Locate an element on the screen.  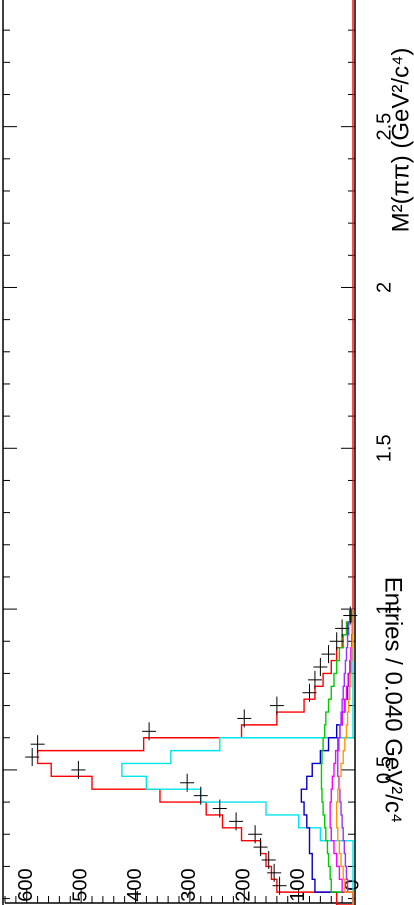
y-axis-ticks: 0 100 200 300 400 500 600 is located at coordinates (183, 886).